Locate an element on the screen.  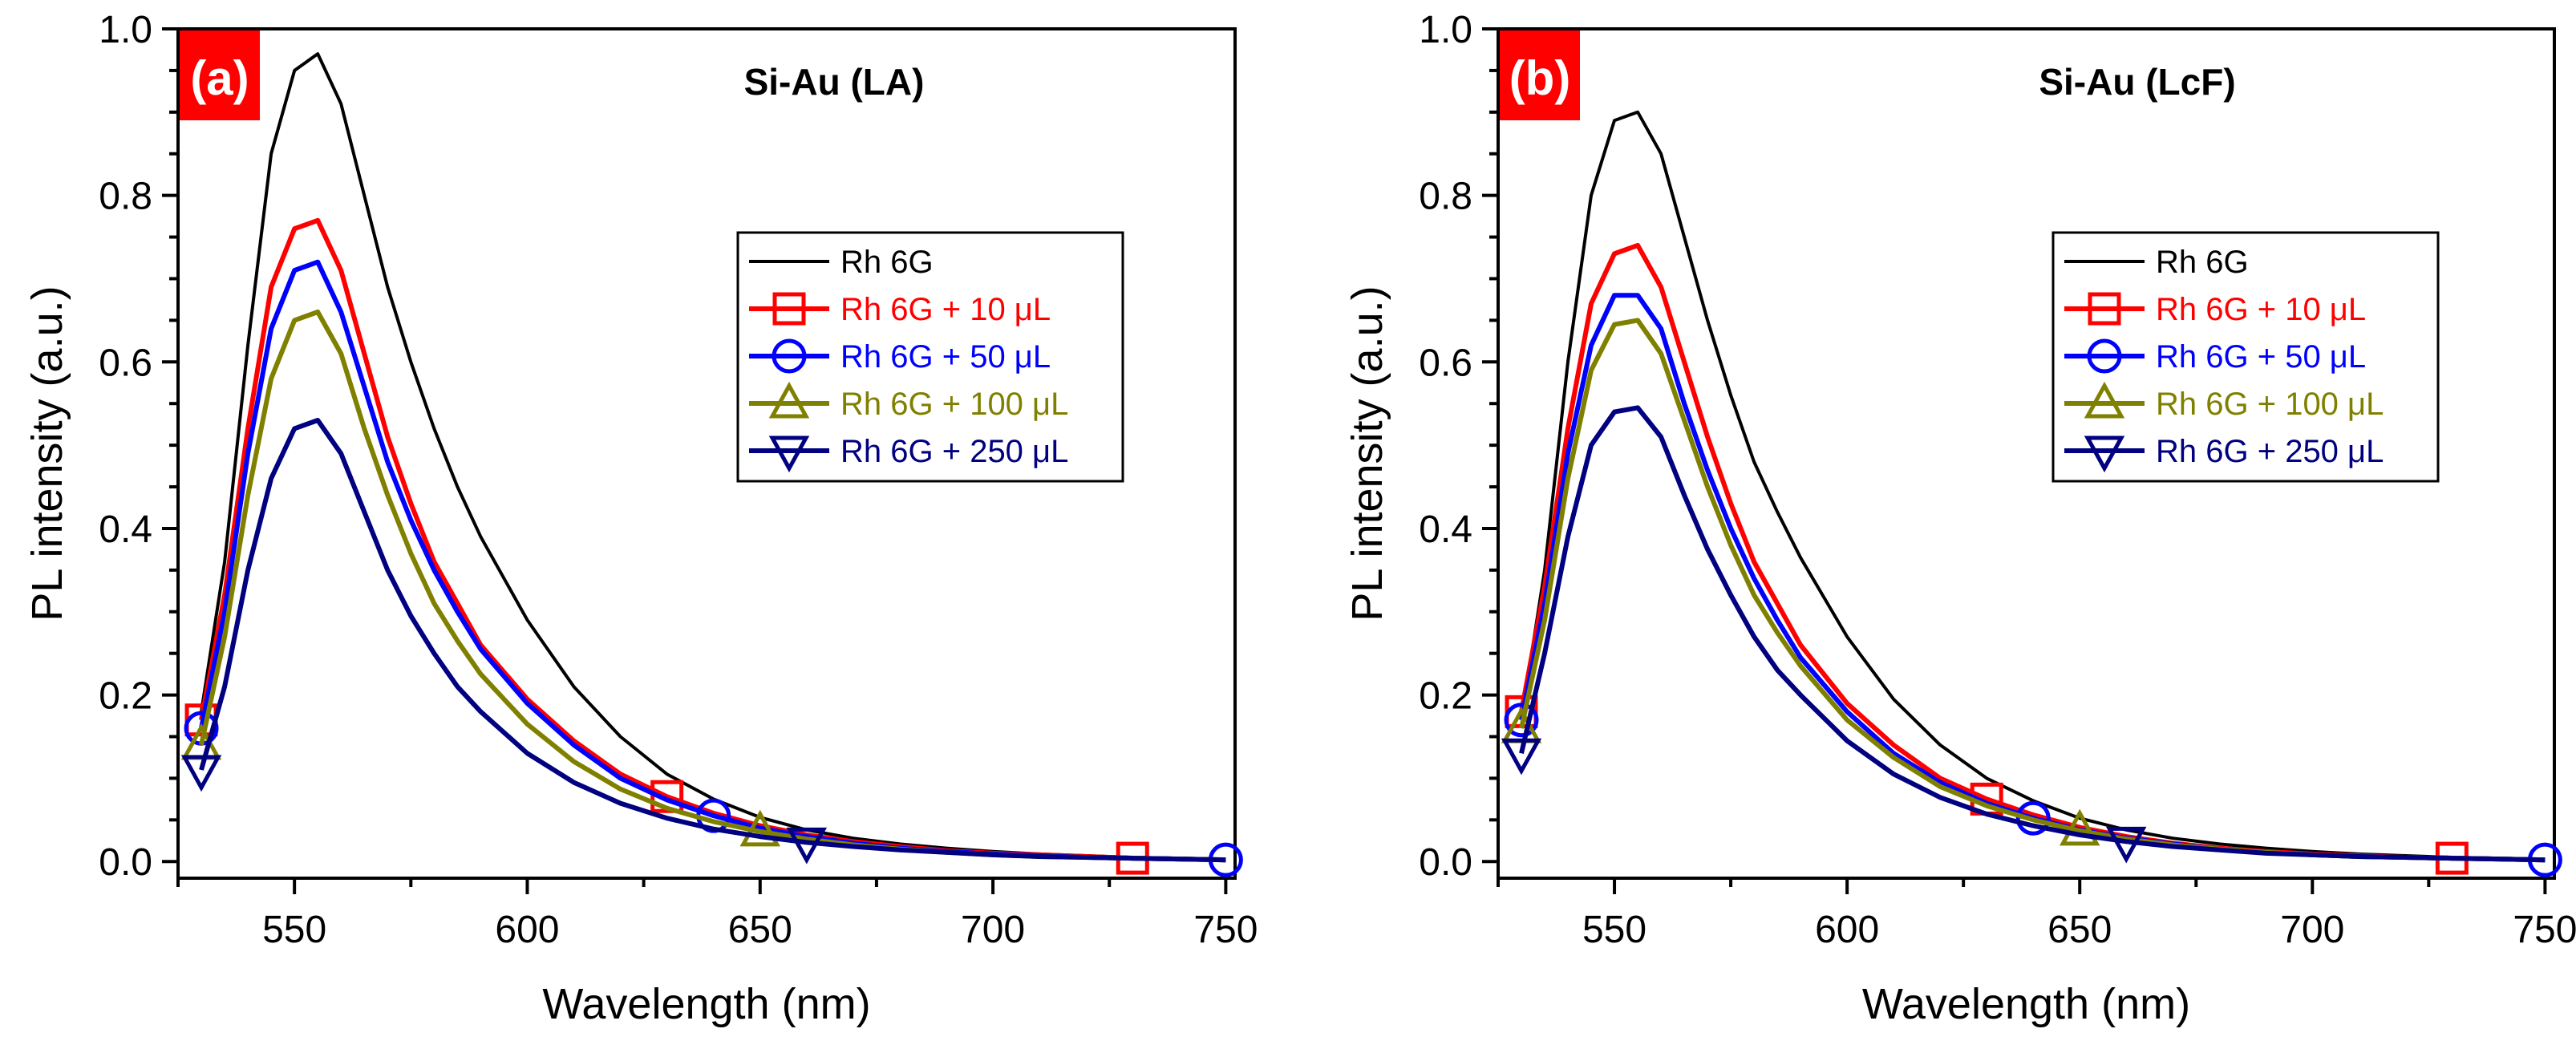
plot-title: Si-Au (LA) is located at coordinates (834, 82).